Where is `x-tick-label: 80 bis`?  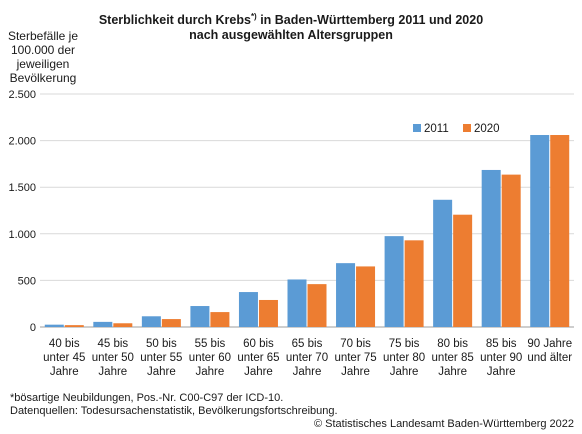
x-tick-label: 80 bis is located at coordinates (452, 344).